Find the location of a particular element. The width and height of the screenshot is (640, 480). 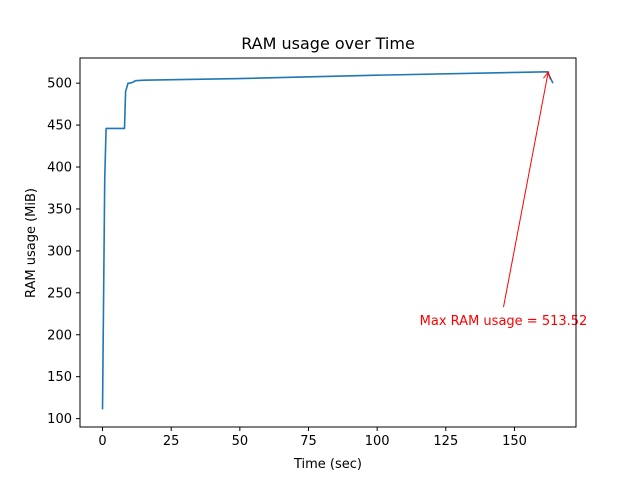

y-tick-label: 350 is located at coordinates (59, 209).